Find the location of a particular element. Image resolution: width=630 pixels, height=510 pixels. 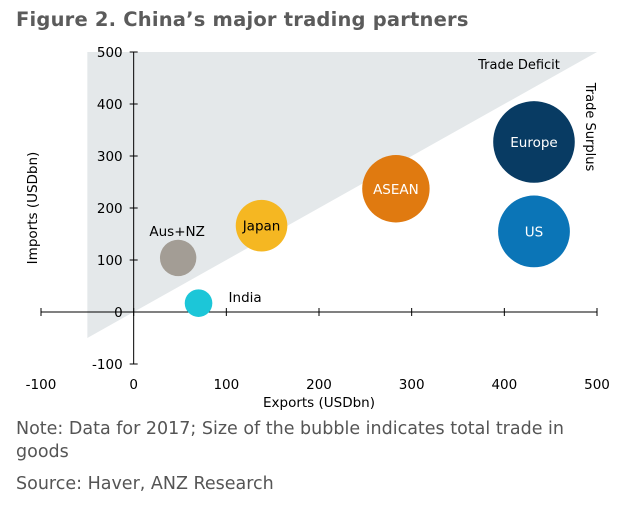

x-axis-title: Exports (USDbn) is located at coordinates (319, 403).